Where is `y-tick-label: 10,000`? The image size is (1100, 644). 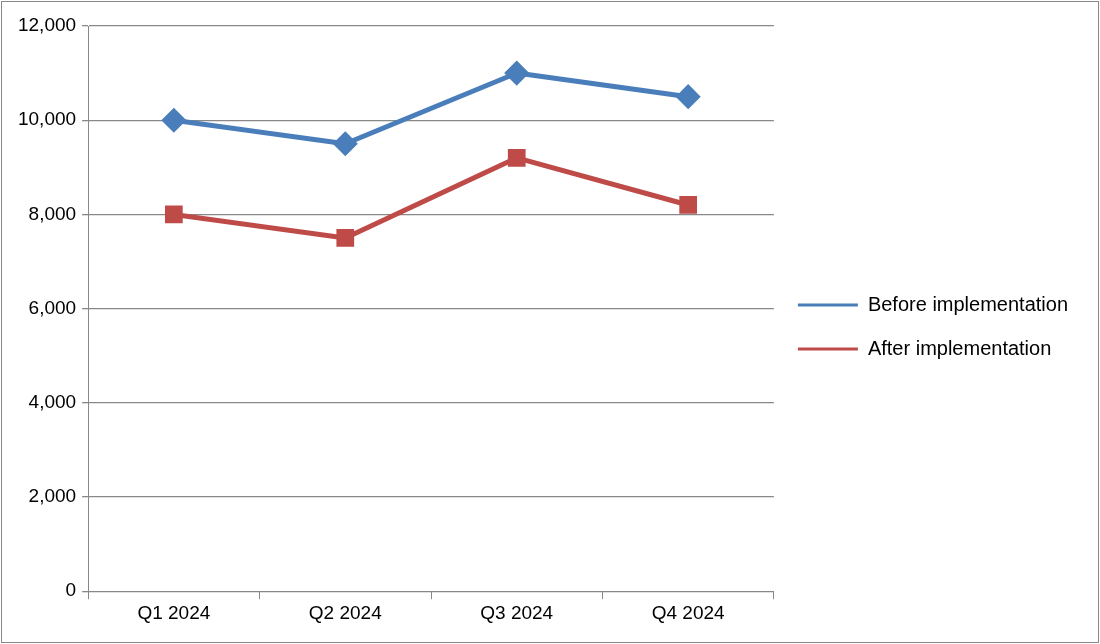 y-tick-label: 10,000 is located at coordinates (47, 119).